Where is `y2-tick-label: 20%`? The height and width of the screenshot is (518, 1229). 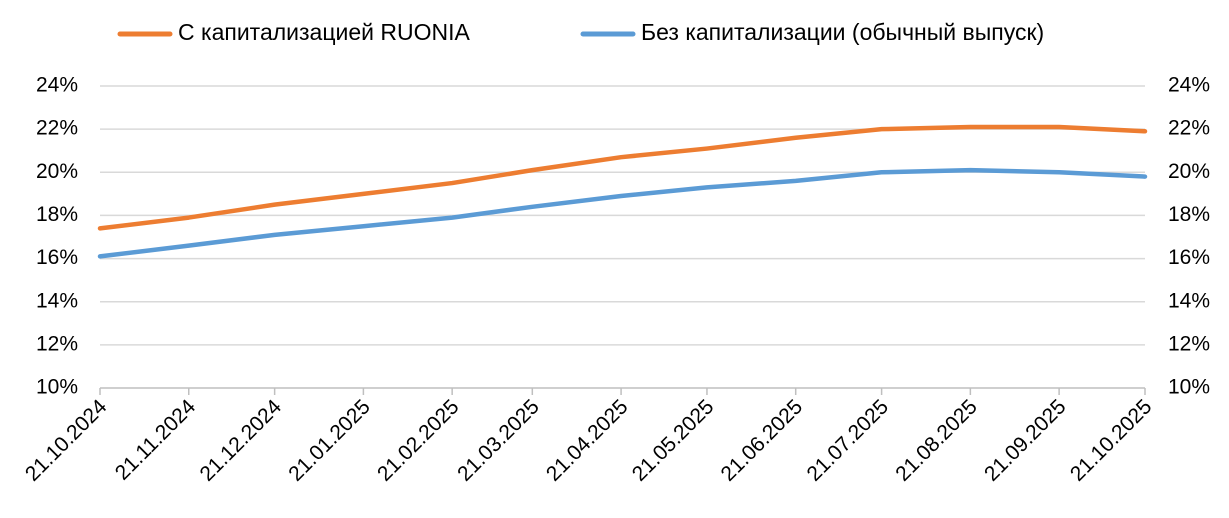
y2-tick-label: 20% is located at coordinates (1189, 171).